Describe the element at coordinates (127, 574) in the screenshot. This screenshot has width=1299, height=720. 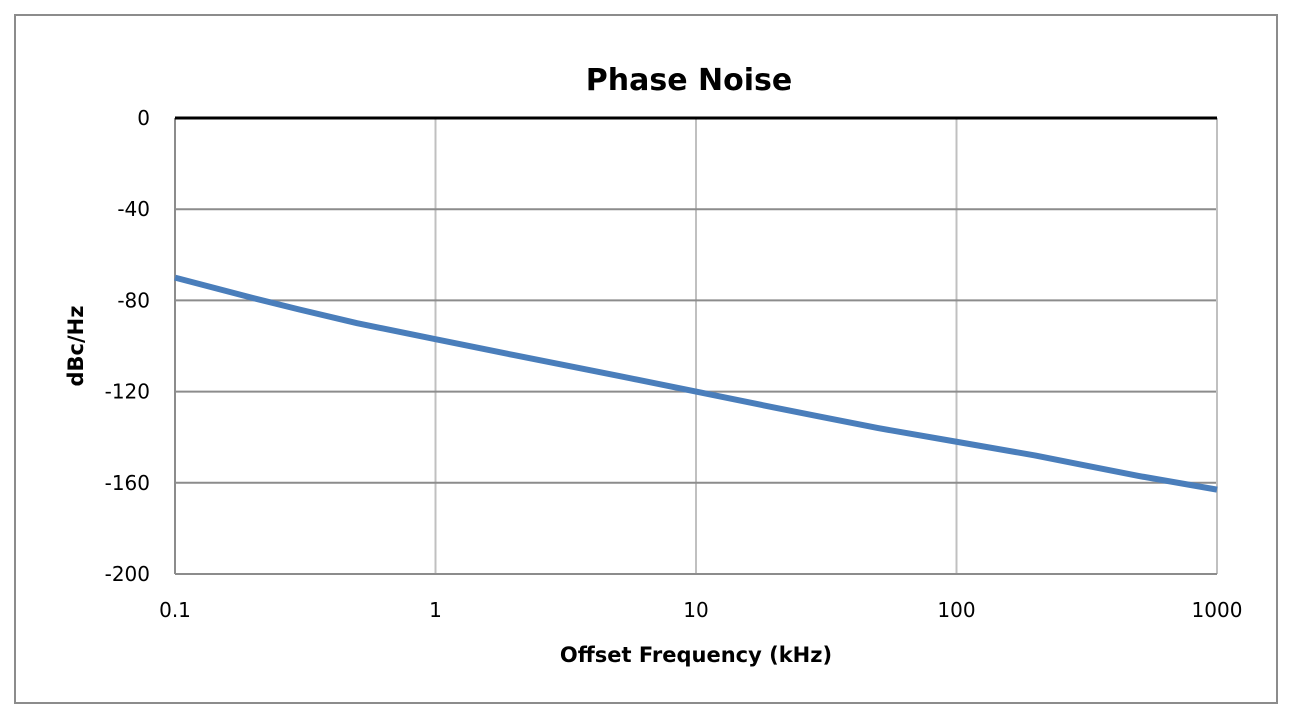
I see `y-tick-label: -200` at that location.